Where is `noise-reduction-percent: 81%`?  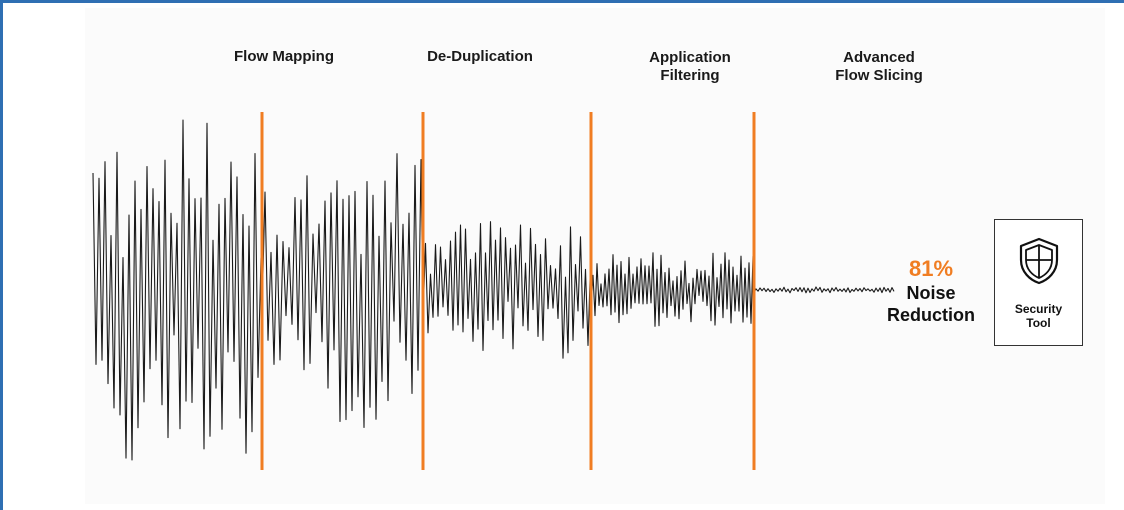
noise-reduction-percent: 81% is located at coordinates (931, 268).